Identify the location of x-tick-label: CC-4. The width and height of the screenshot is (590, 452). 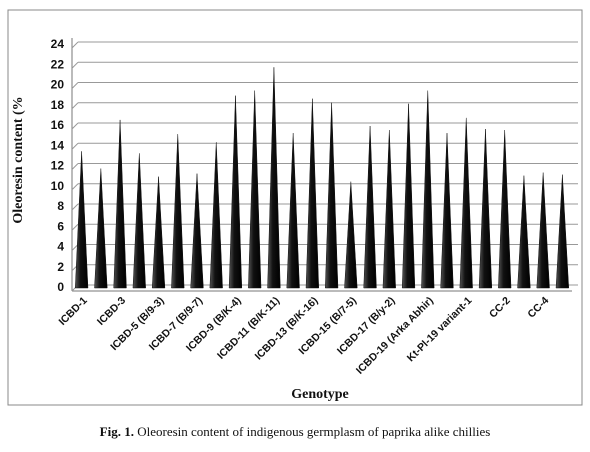
(538, 308).